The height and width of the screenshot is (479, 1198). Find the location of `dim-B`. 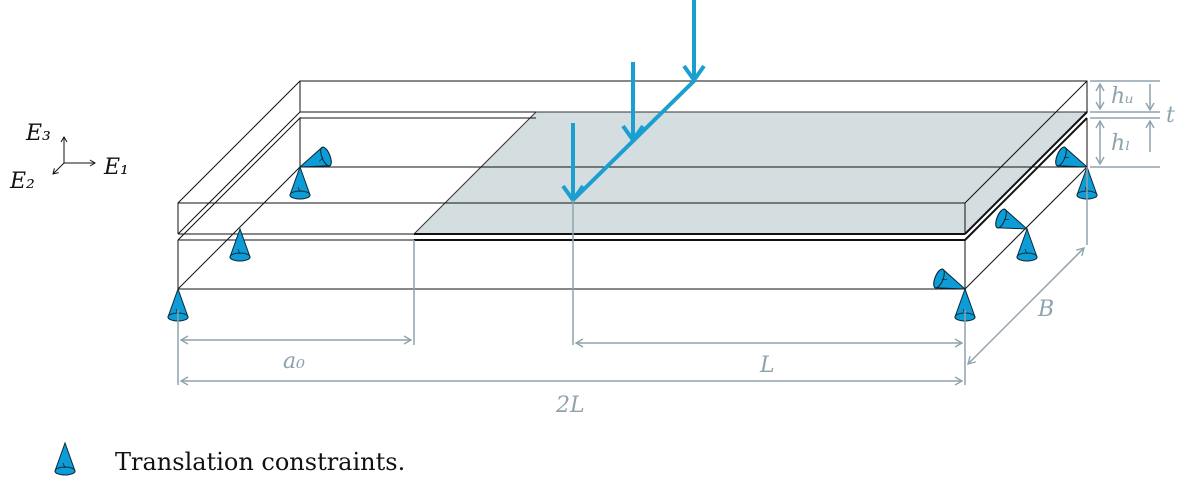

dim-B is located at coordinates (1026, 306).